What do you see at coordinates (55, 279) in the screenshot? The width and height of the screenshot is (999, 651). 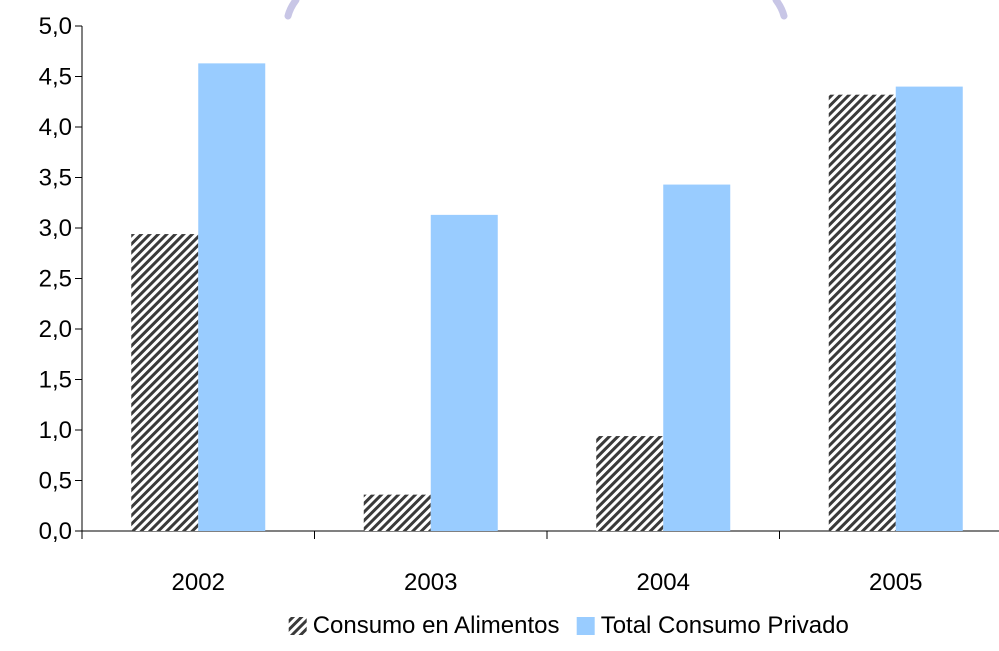 I see `y-tick-label: 2,5` at bounding box center [55, 279].